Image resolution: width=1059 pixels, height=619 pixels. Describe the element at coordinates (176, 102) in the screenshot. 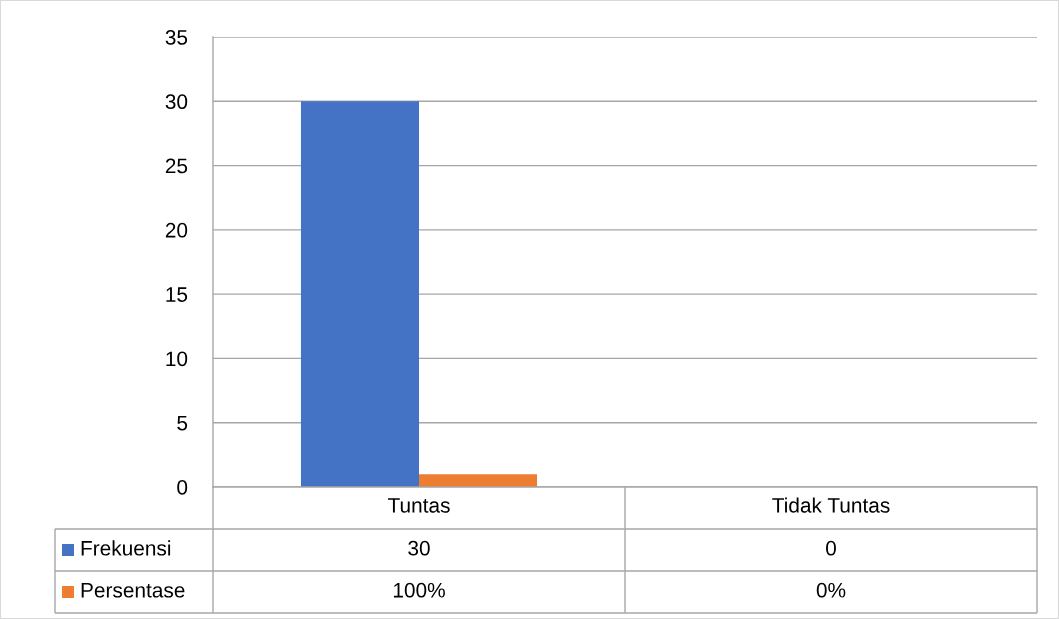

I see `y-tick-label: 30` at that location.